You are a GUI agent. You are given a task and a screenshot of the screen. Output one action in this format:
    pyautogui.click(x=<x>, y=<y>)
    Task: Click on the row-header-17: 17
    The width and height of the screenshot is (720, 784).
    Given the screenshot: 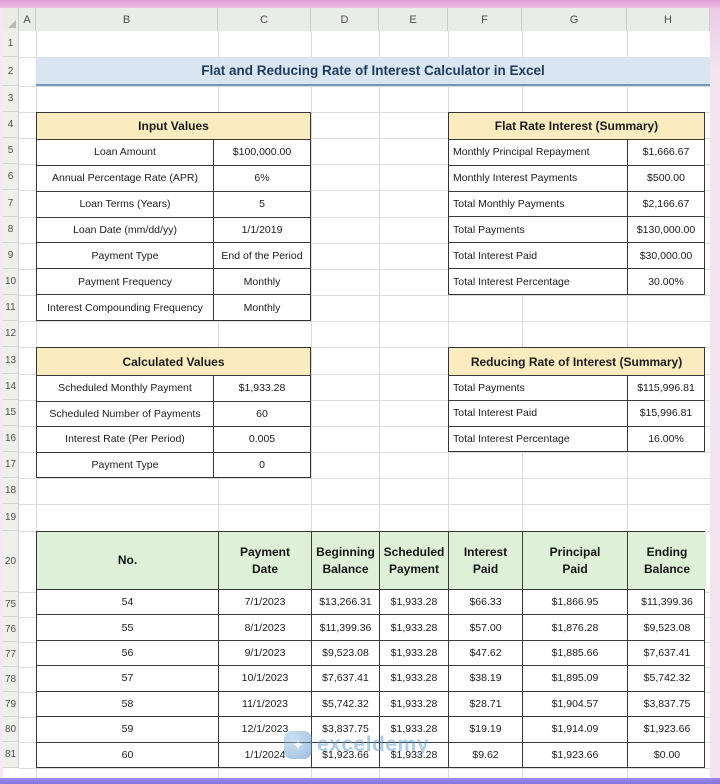 What is the action you would take?
    pyautogui.click(x=11, y=465)
    